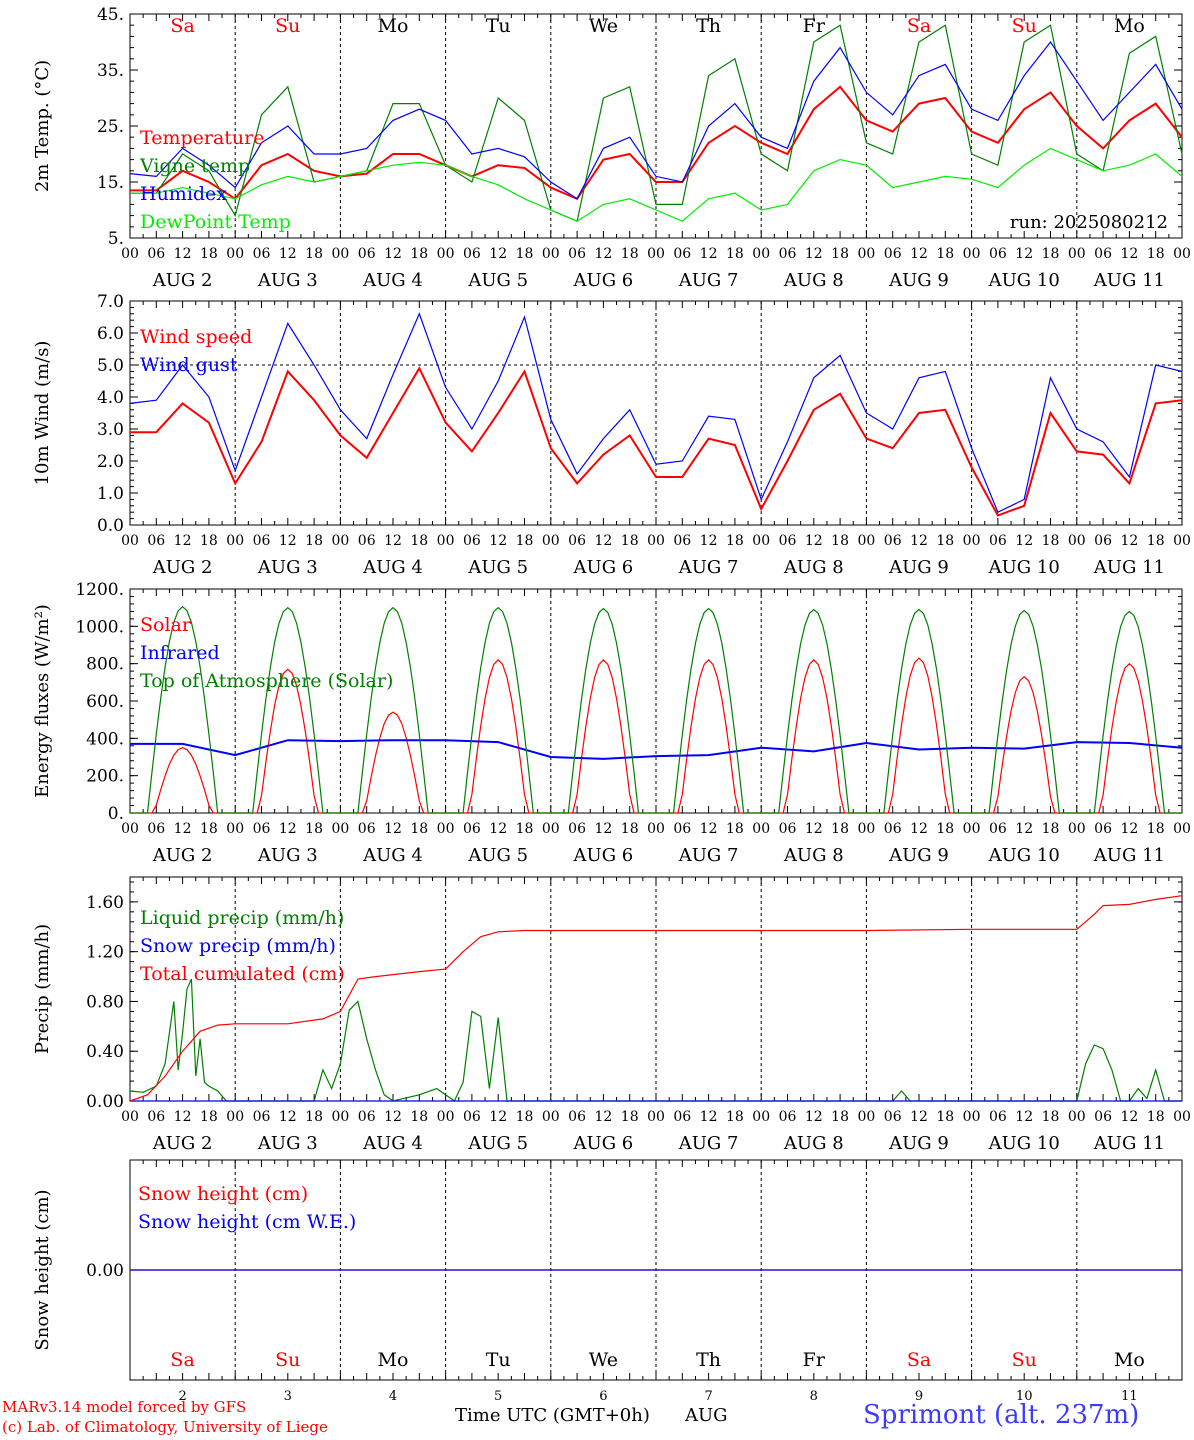 This screenshot has width=1194, height=1440. I want to click on date-label: AUG 8, so click(813, 1143).